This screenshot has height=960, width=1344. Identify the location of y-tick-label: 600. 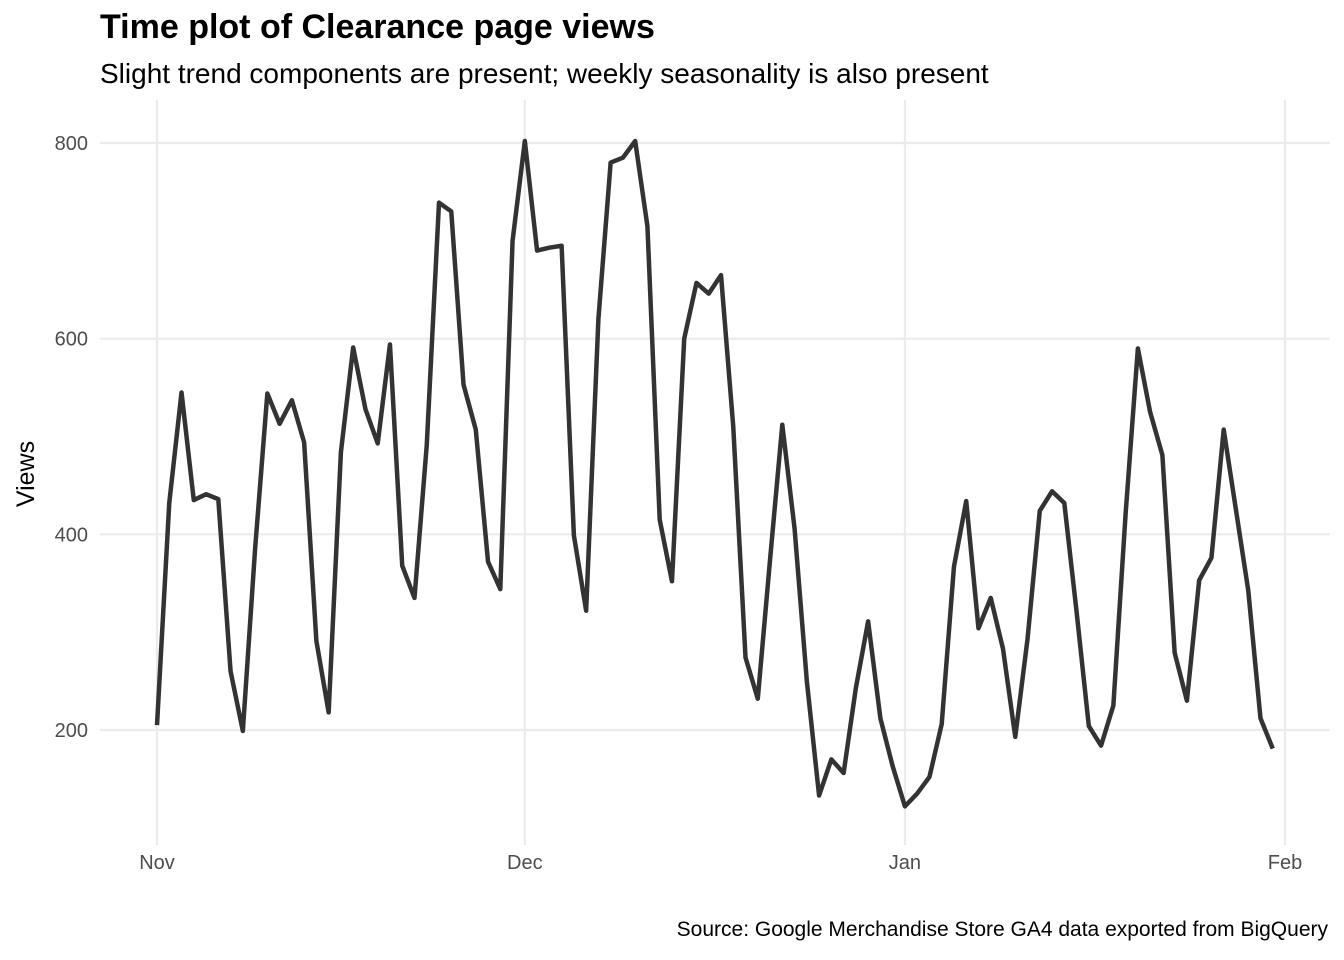
(71, 340).